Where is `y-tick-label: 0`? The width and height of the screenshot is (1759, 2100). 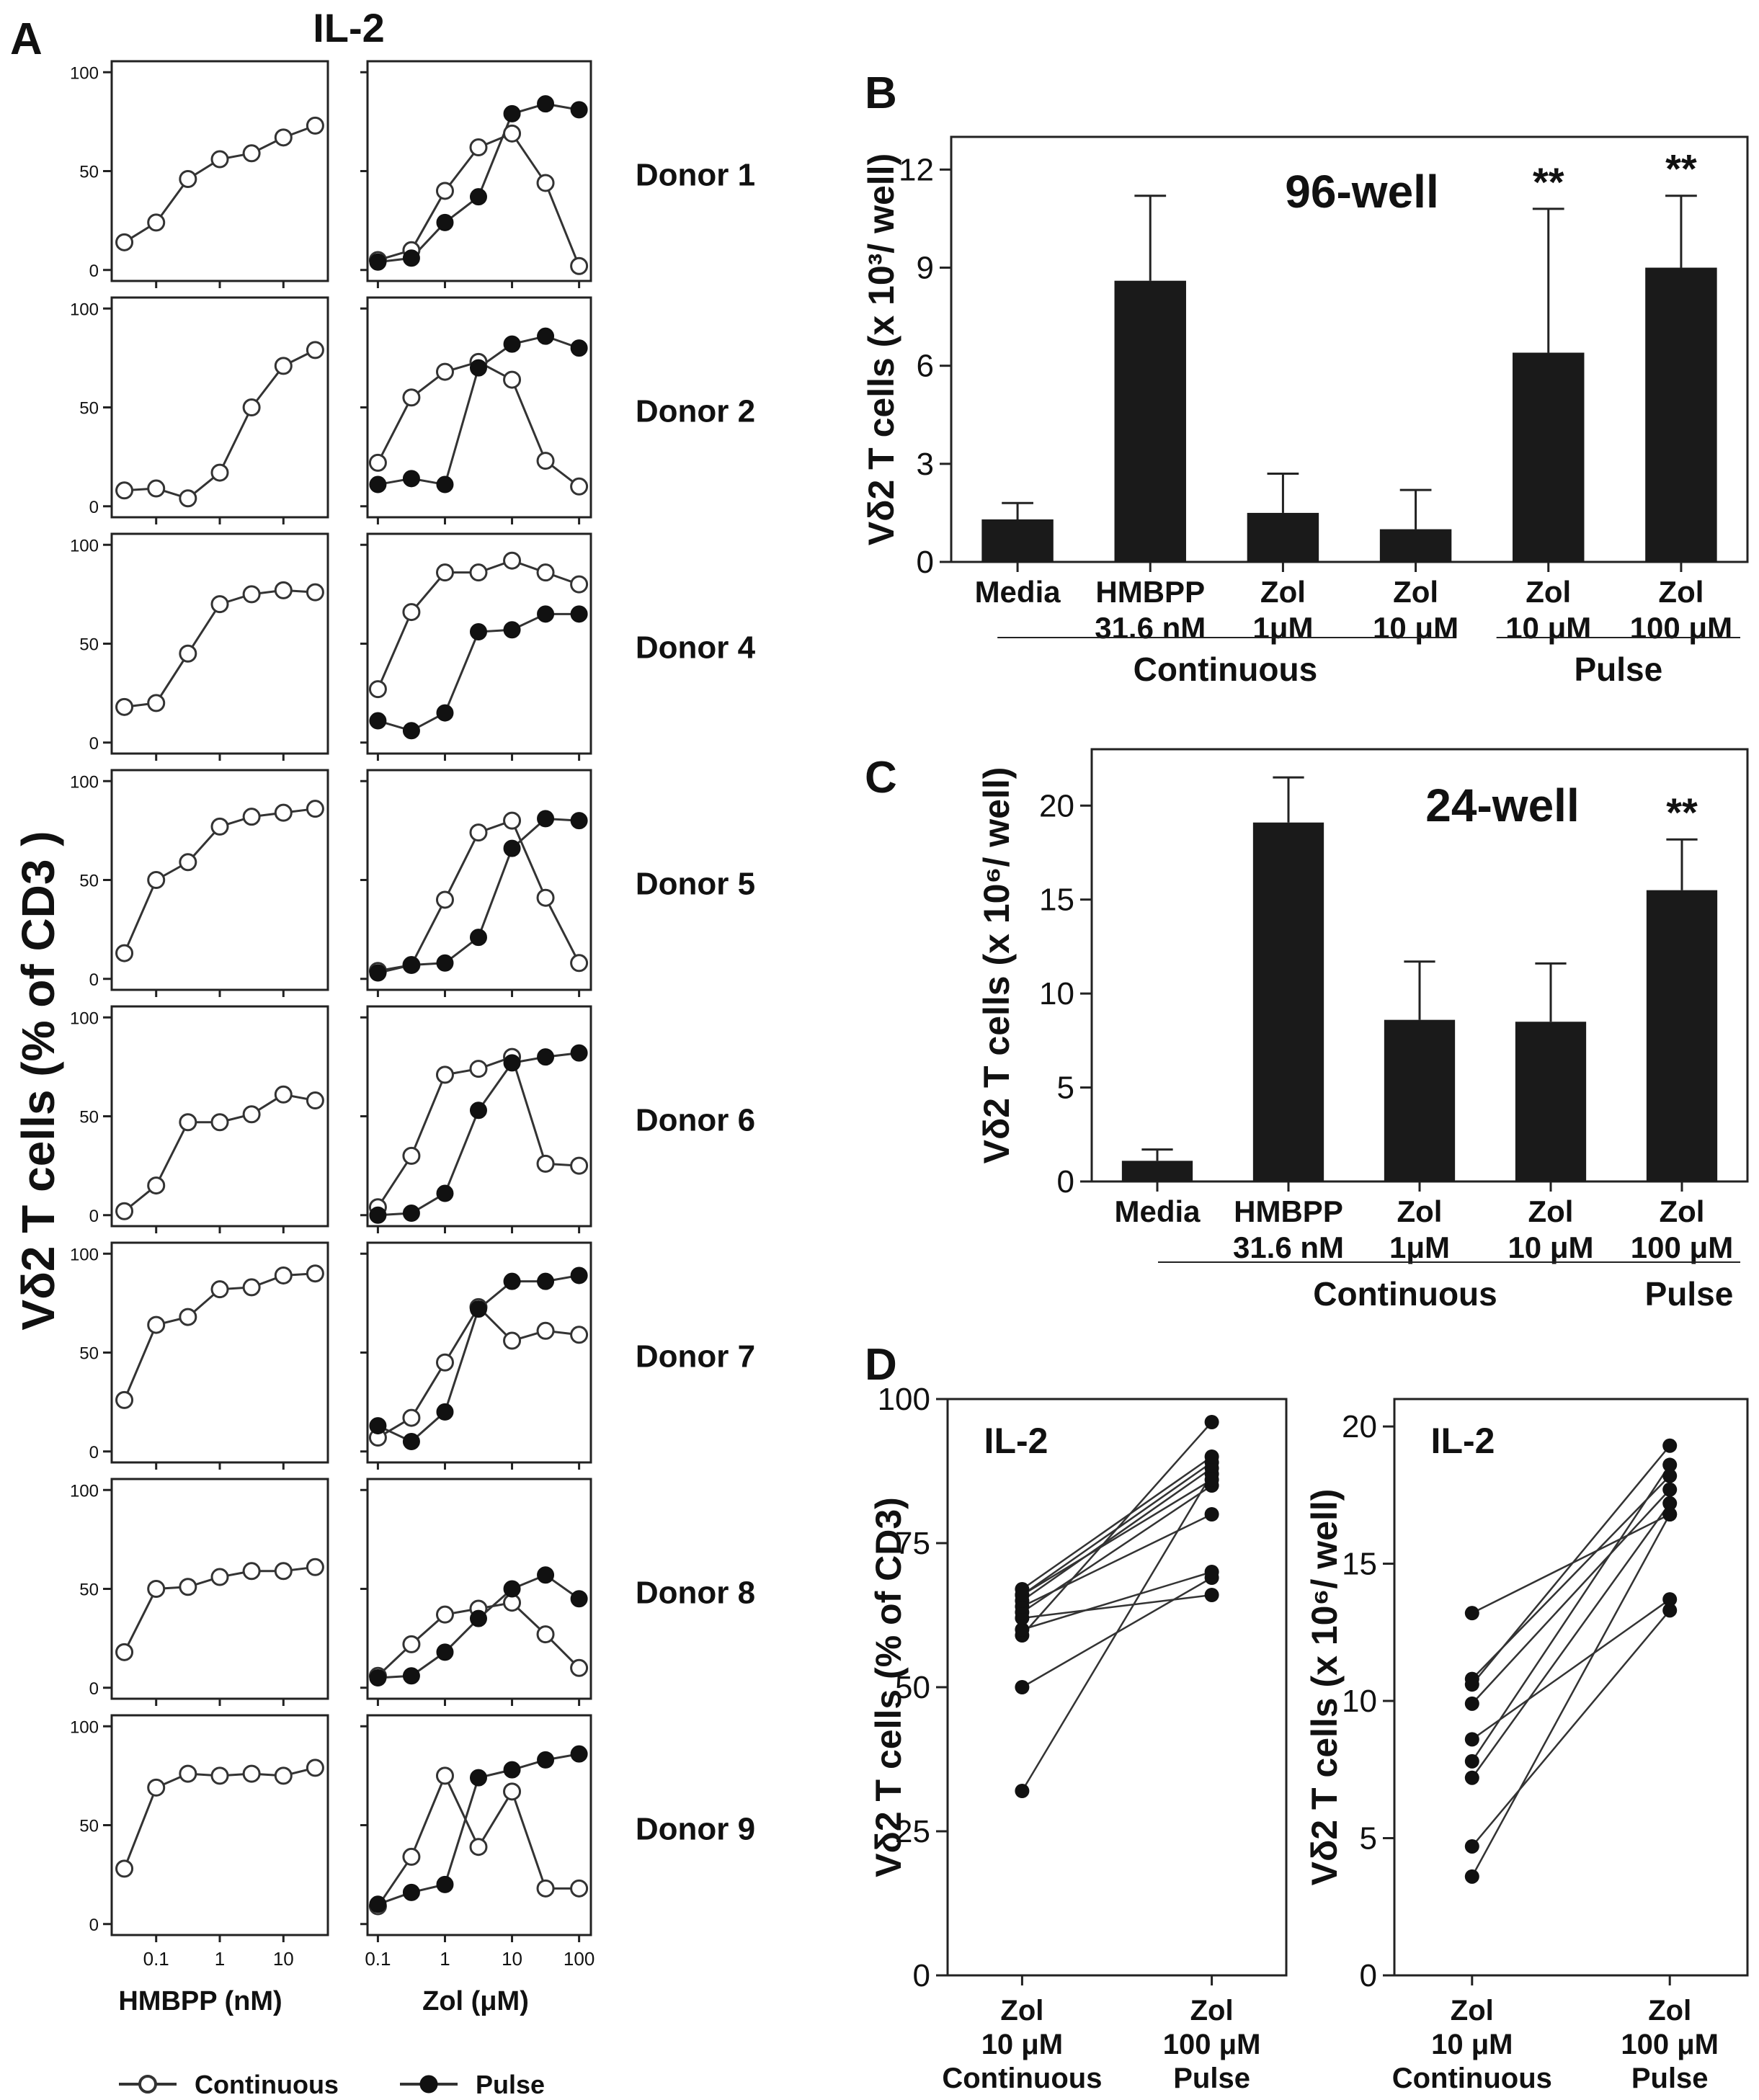 y-tick-label: 0 is located at coordinates (94, 1216).